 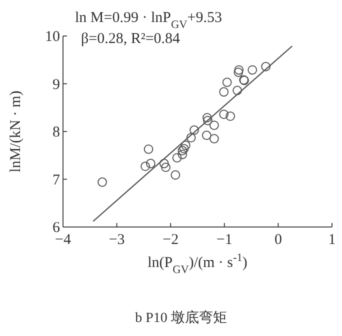 I want to click on x-tick-label: 1, so click(x=332, y=240).